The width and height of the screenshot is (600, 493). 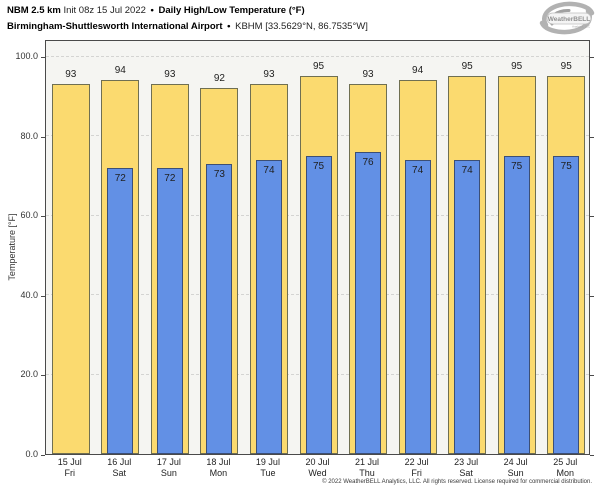 I want to click on x-tick-label: 16 Jul Sat, so click(x=120, y=468).